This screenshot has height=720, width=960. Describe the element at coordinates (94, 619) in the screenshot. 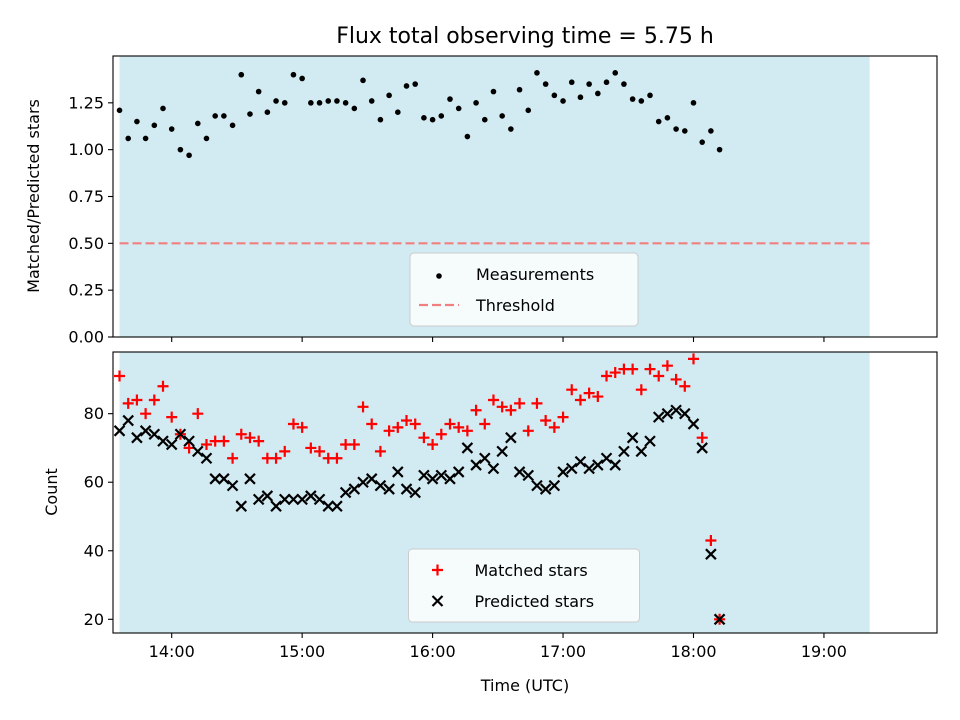

I see `bottom-y-tick-label: 20` at that location.